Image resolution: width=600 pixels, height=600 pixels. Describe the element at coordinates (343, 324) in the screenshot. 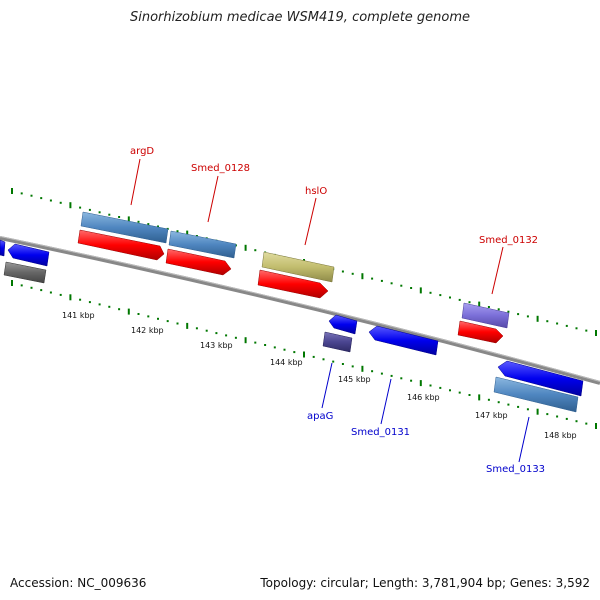

I see `cds-arrow-apaG` at that location.